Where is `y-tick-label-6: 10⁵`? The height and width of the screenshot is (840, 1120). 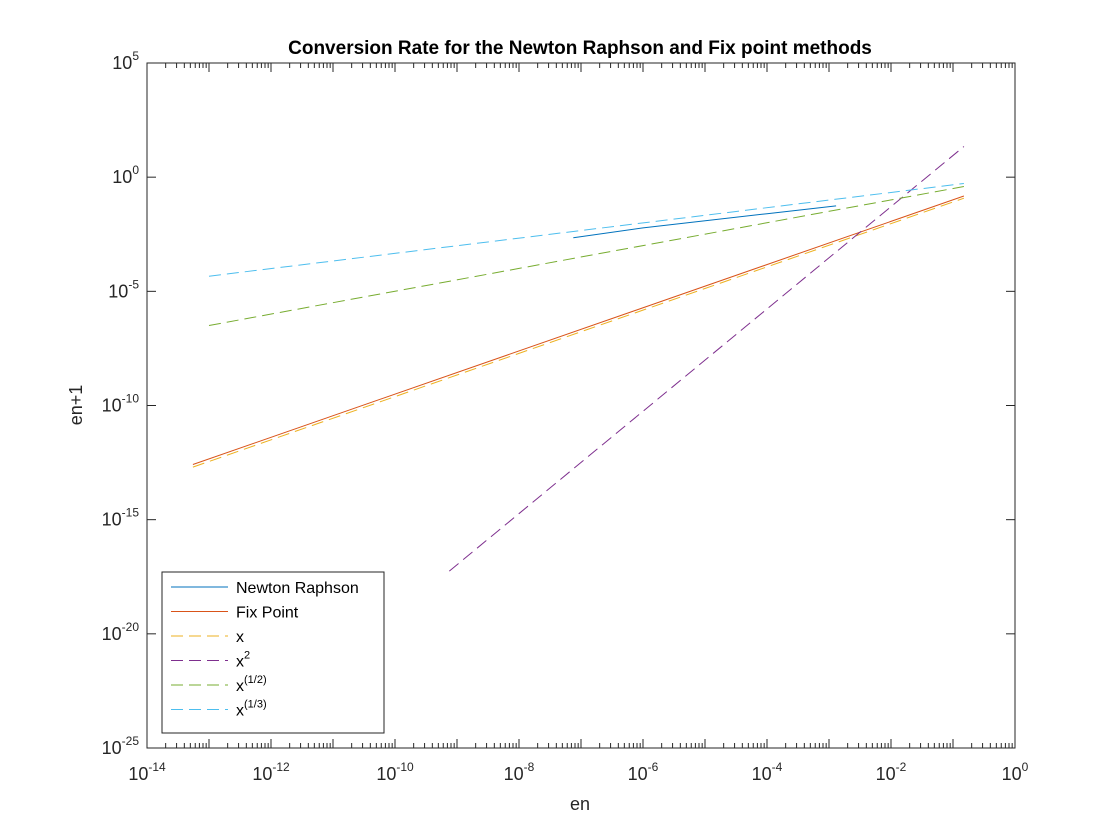 y-tick-label-6: 10⁵ is located at coordinates (125, 61).